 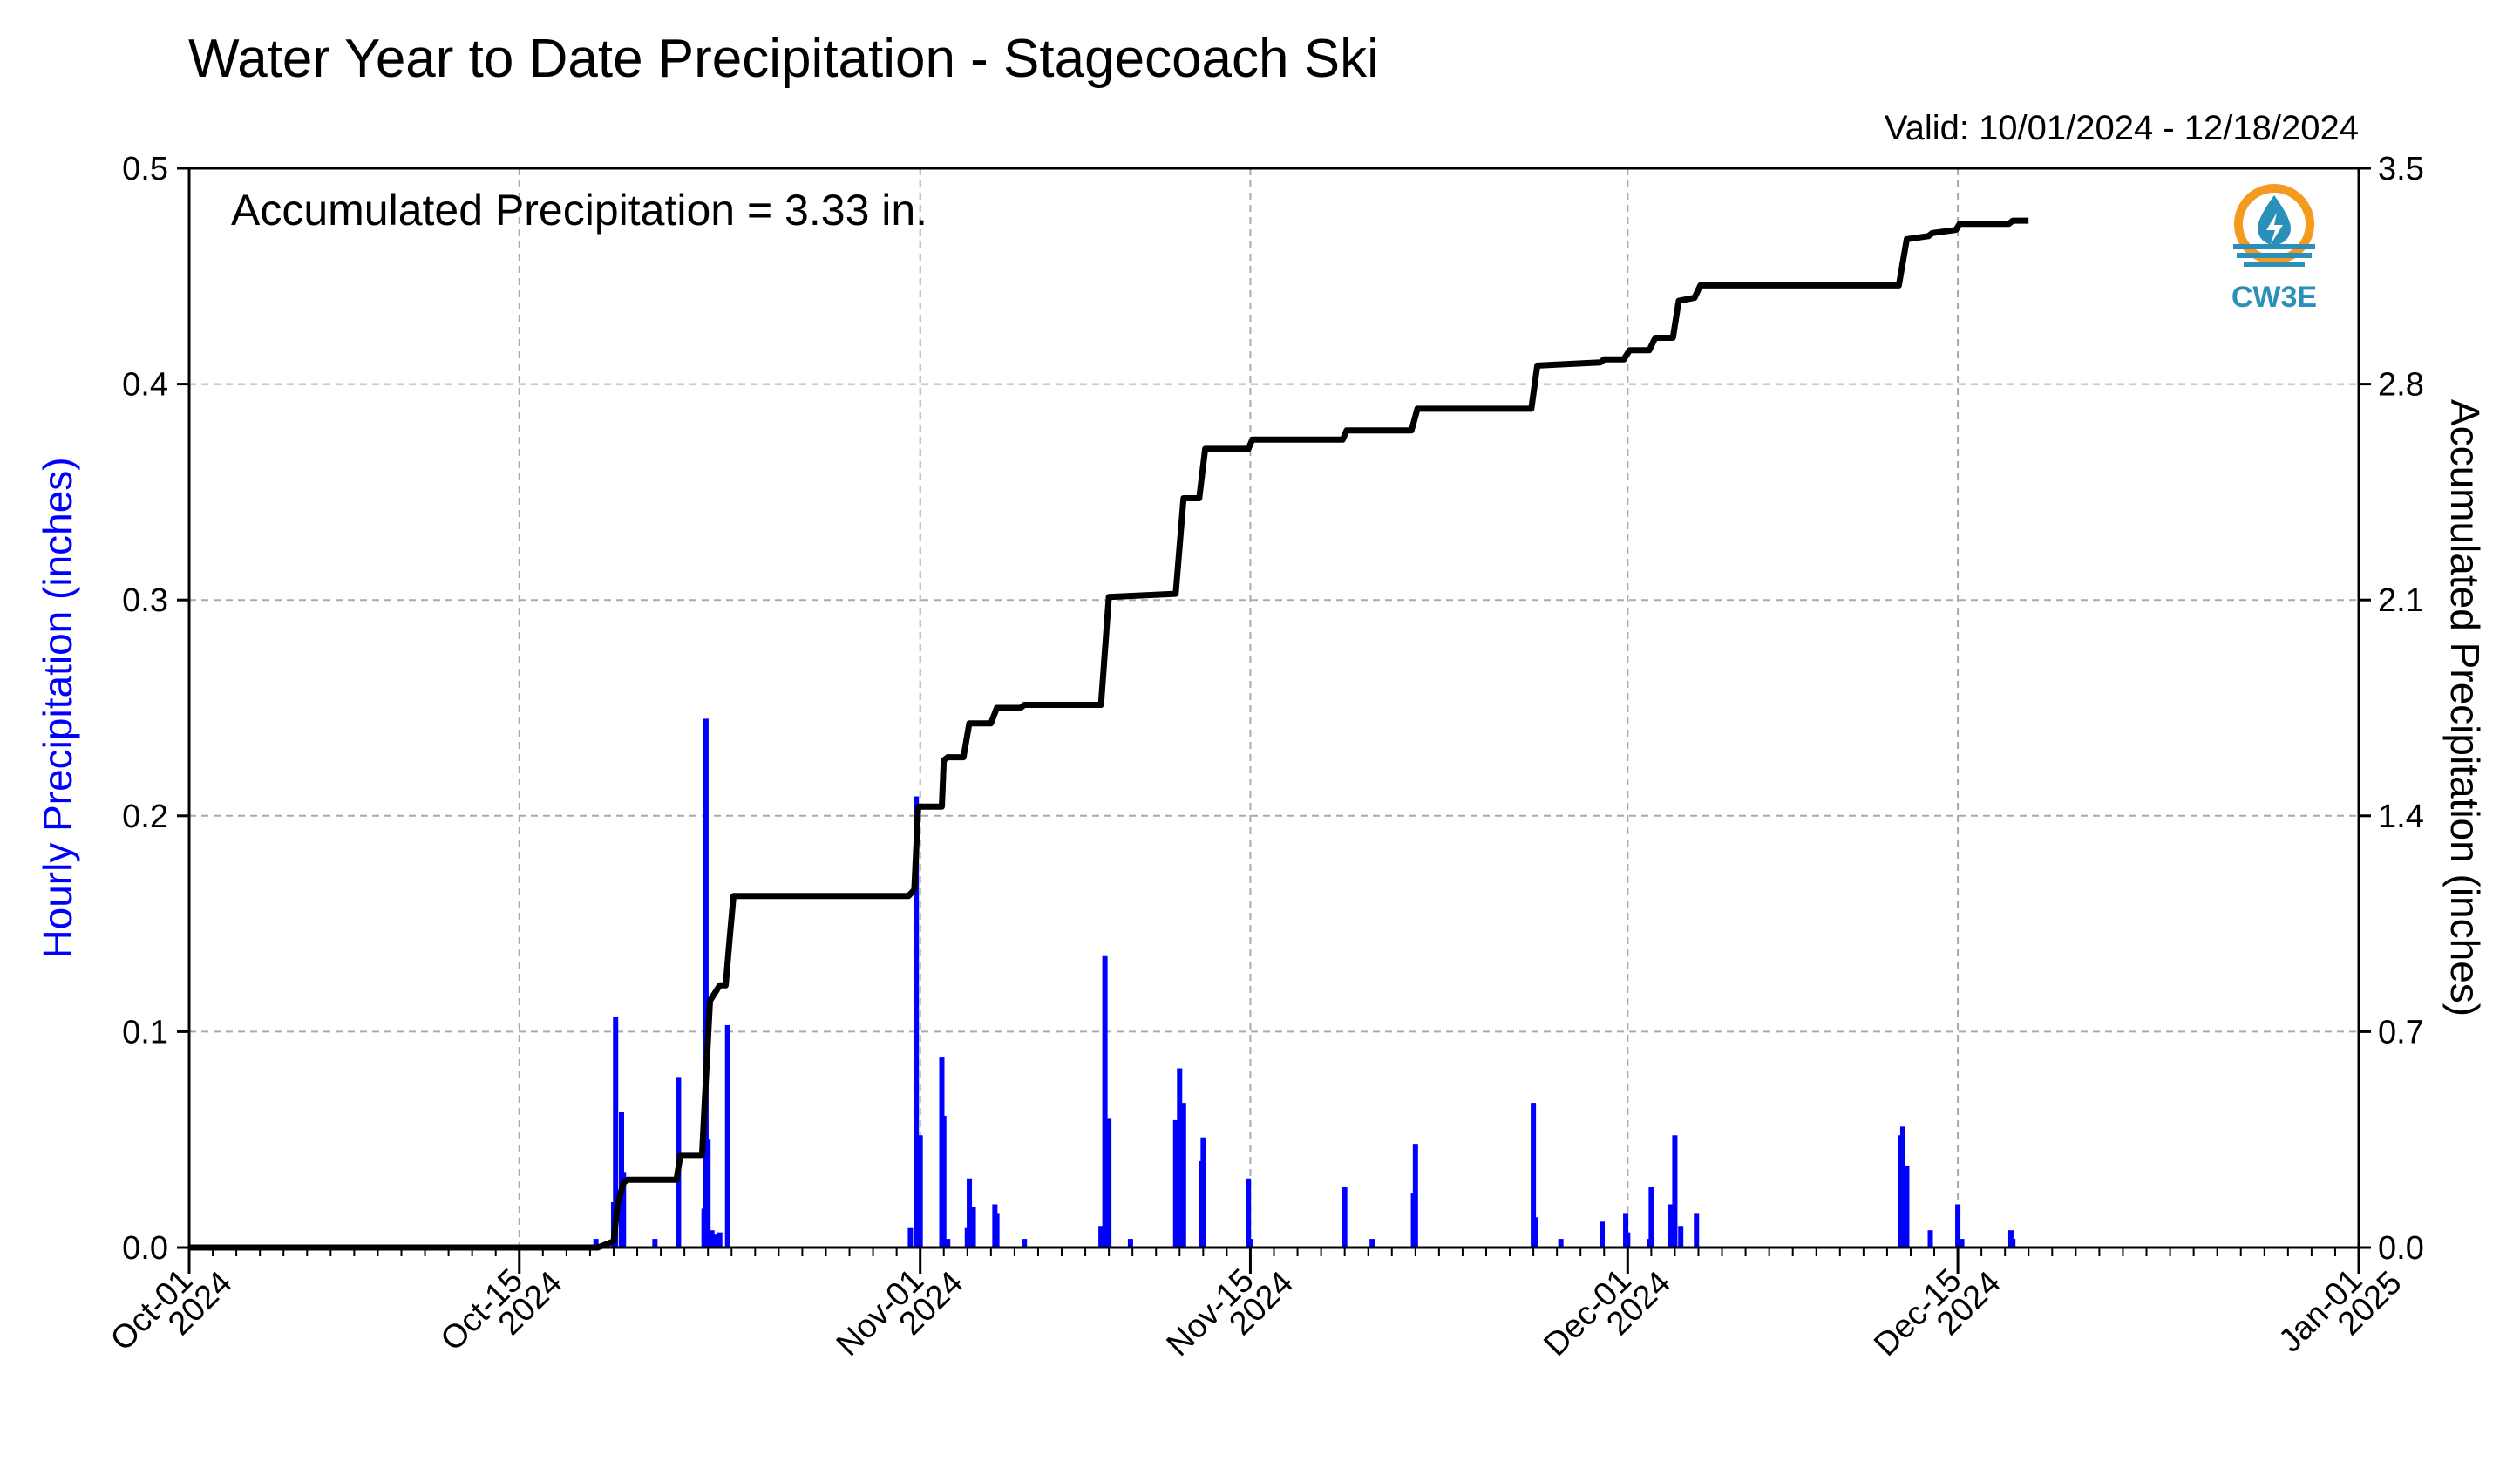 I want to click on valid-date-range: Valid: 10/01/2024 - 12/18/2024, so click(x=2122, y=128).